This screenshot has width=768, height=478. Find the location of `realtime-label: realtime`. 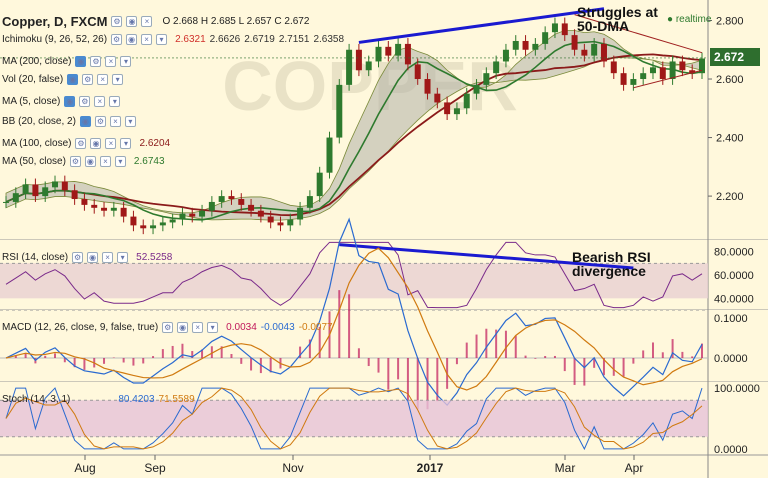

realtime-label: realtime is located at coordinates (693, 19).